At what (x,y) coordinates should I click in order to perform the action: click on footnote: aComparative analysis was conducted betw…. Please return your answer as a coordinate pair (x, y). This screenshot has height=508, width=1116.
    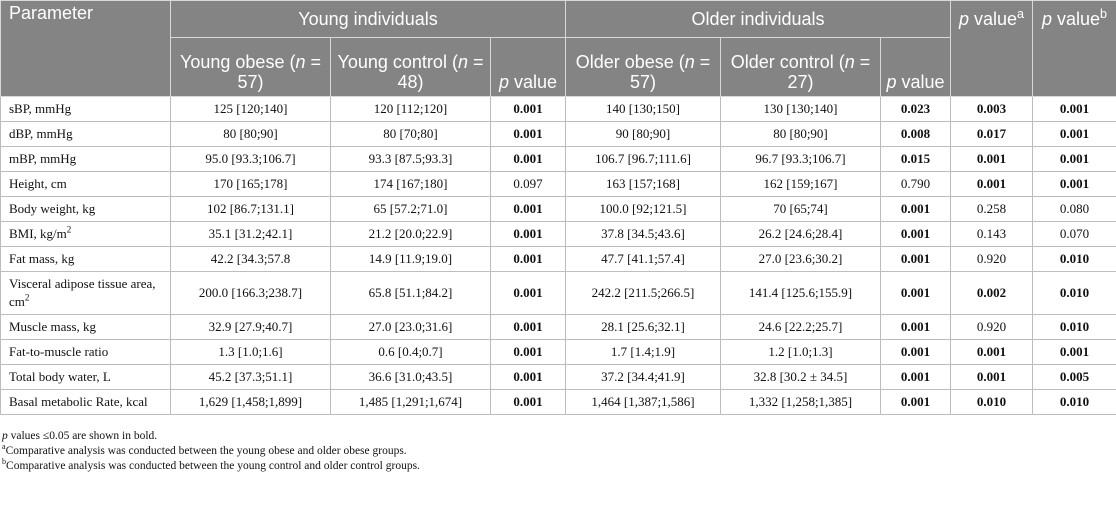
    Looking at the image, I should click on (559, 451).